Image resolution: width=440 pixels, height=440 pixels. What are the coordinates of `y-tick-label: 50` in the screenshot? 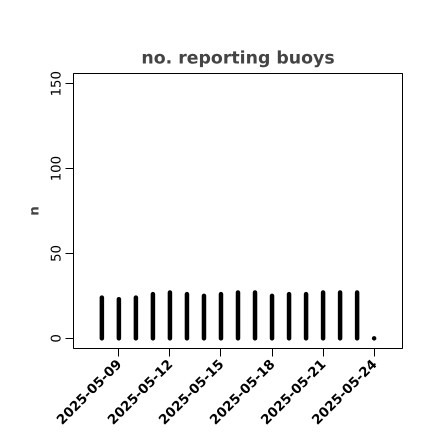 It's located at (57, 253).